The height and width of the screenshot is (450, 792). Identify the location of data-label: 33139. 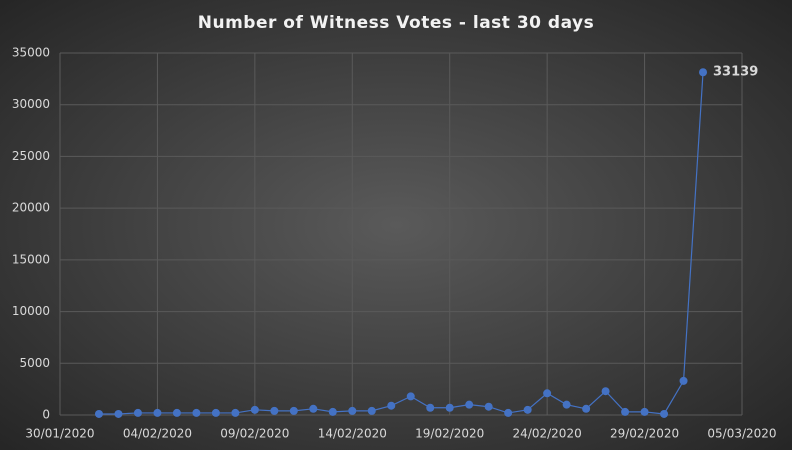
(735, 72).